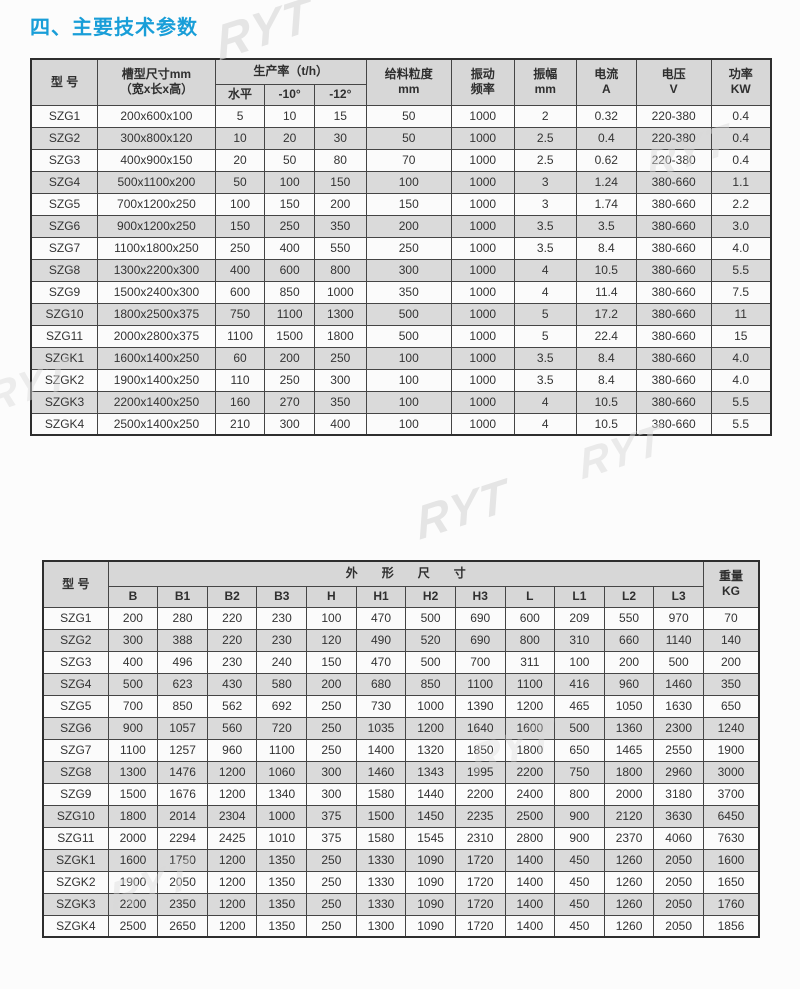 The image size is (800, 989). I want to click on value-cell: 1300, so click(133, 772).